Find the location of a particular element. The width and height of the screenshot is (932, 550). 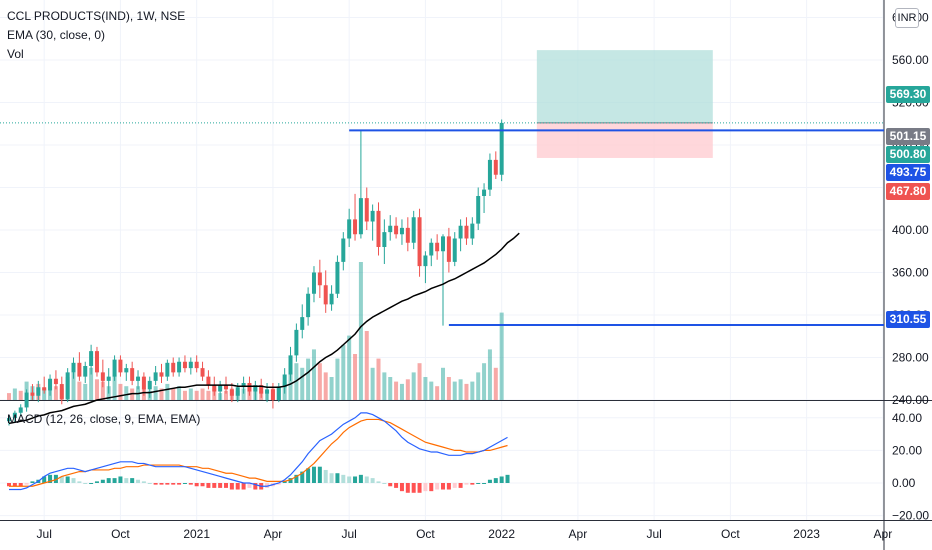

target-price-tag: 569.30 is located at coordinates (908, 94).